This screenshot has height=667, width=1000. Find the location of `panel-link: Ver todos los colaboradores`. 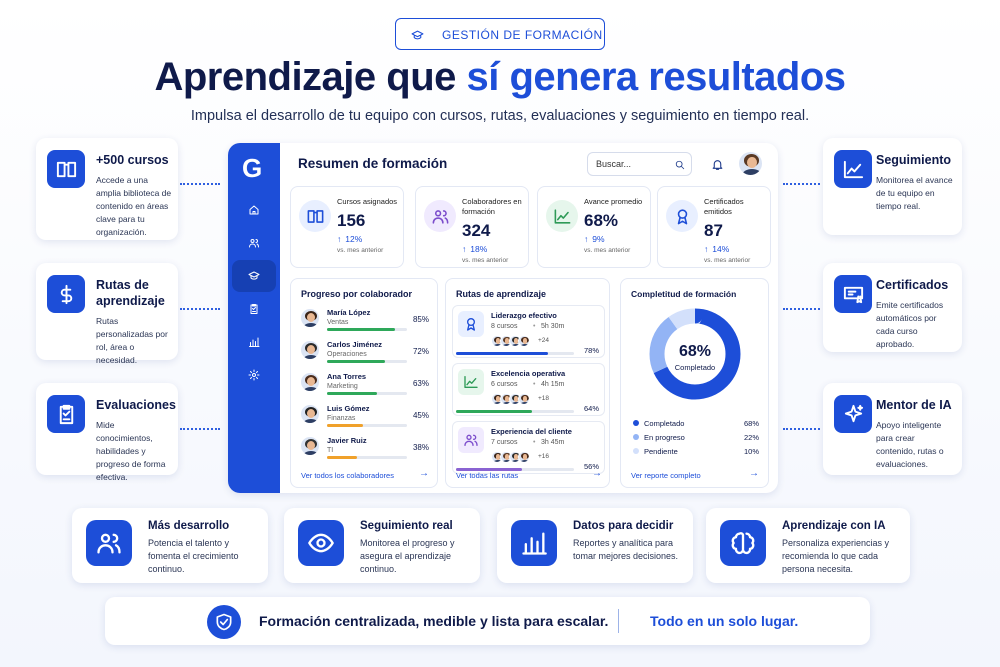

panel-link: Ver todos los colaboradores is located at coordinates (347, 475).